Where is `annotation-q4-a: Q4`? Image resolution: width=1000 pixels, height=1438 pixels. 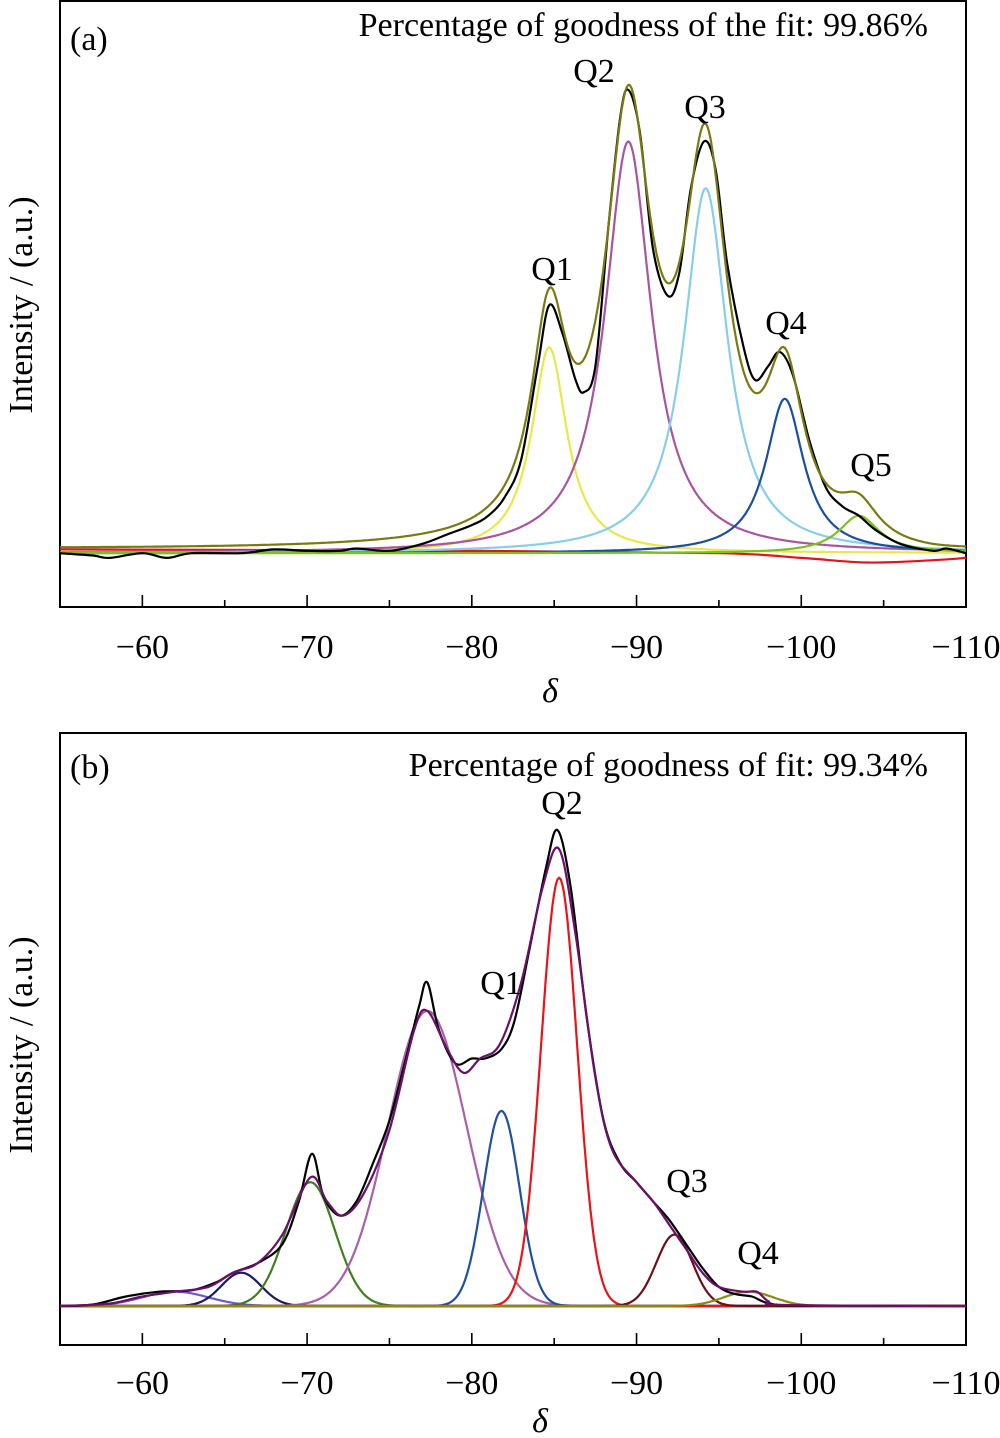 annotation-q4-a: Q4 is located at coordinates (786, 323).